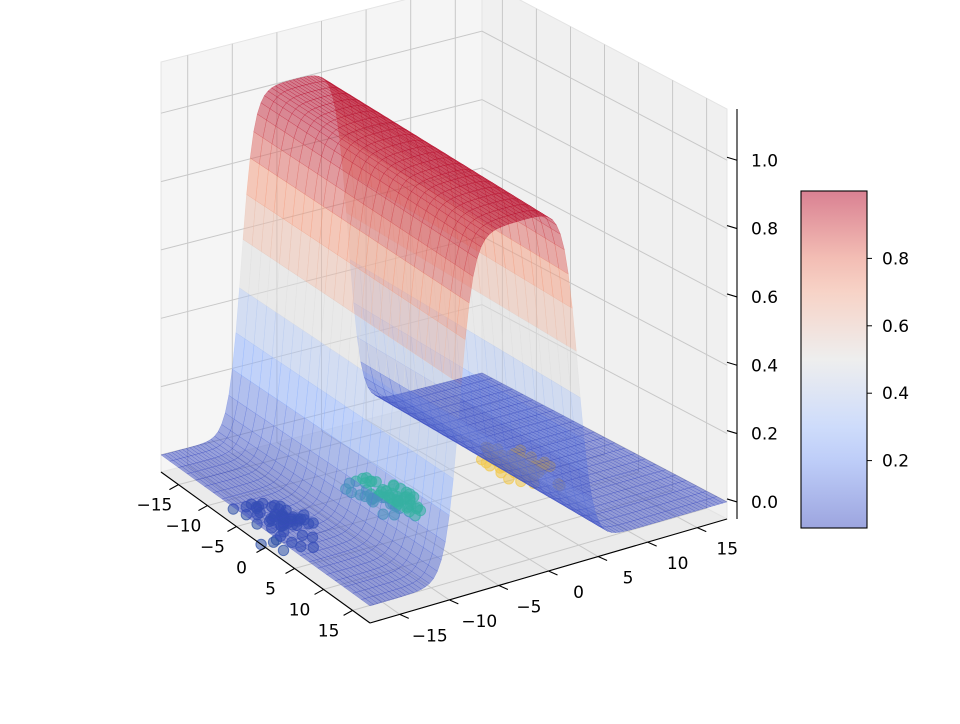 Image resolution: width=960 pixels, height=724 pixels. I want to click on x-tick-label: 0, so click(241, 569).